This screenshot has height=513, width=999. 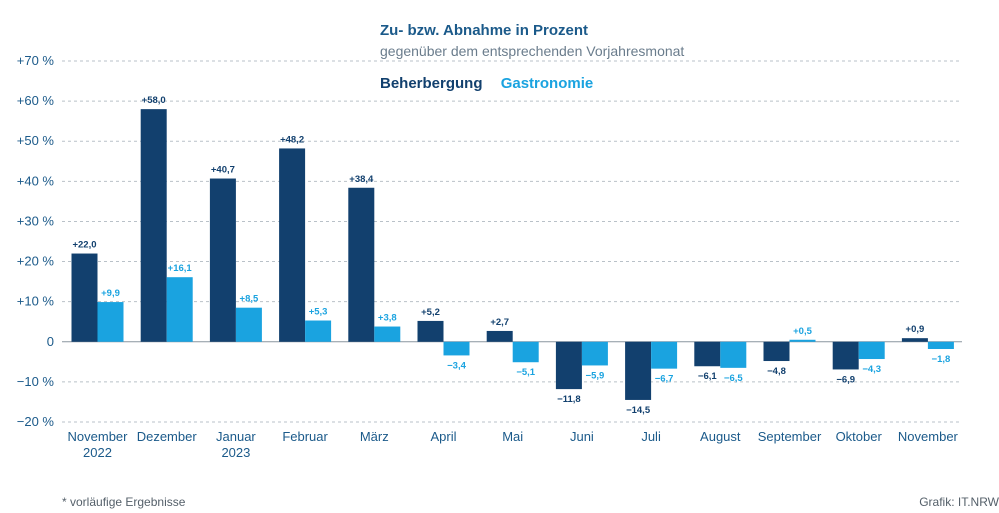 What do you see at coordinates (36, 140) in the screenshot?
I see `y-tick-label: +50 %` at bounding box center [36, 140].